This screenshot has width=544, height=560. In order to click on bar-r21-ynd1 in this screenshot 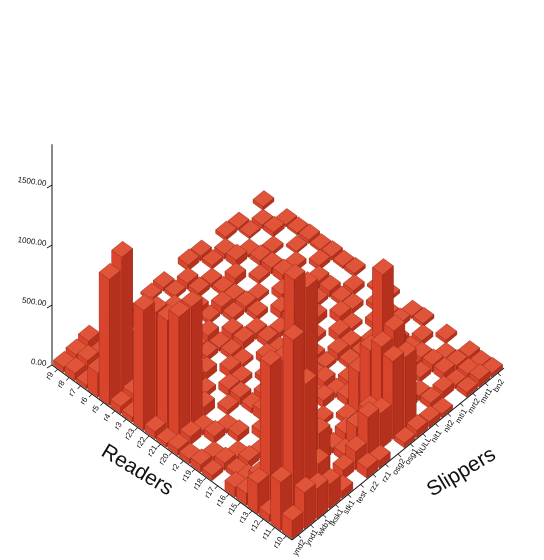, I will do `click(179, 369)`.